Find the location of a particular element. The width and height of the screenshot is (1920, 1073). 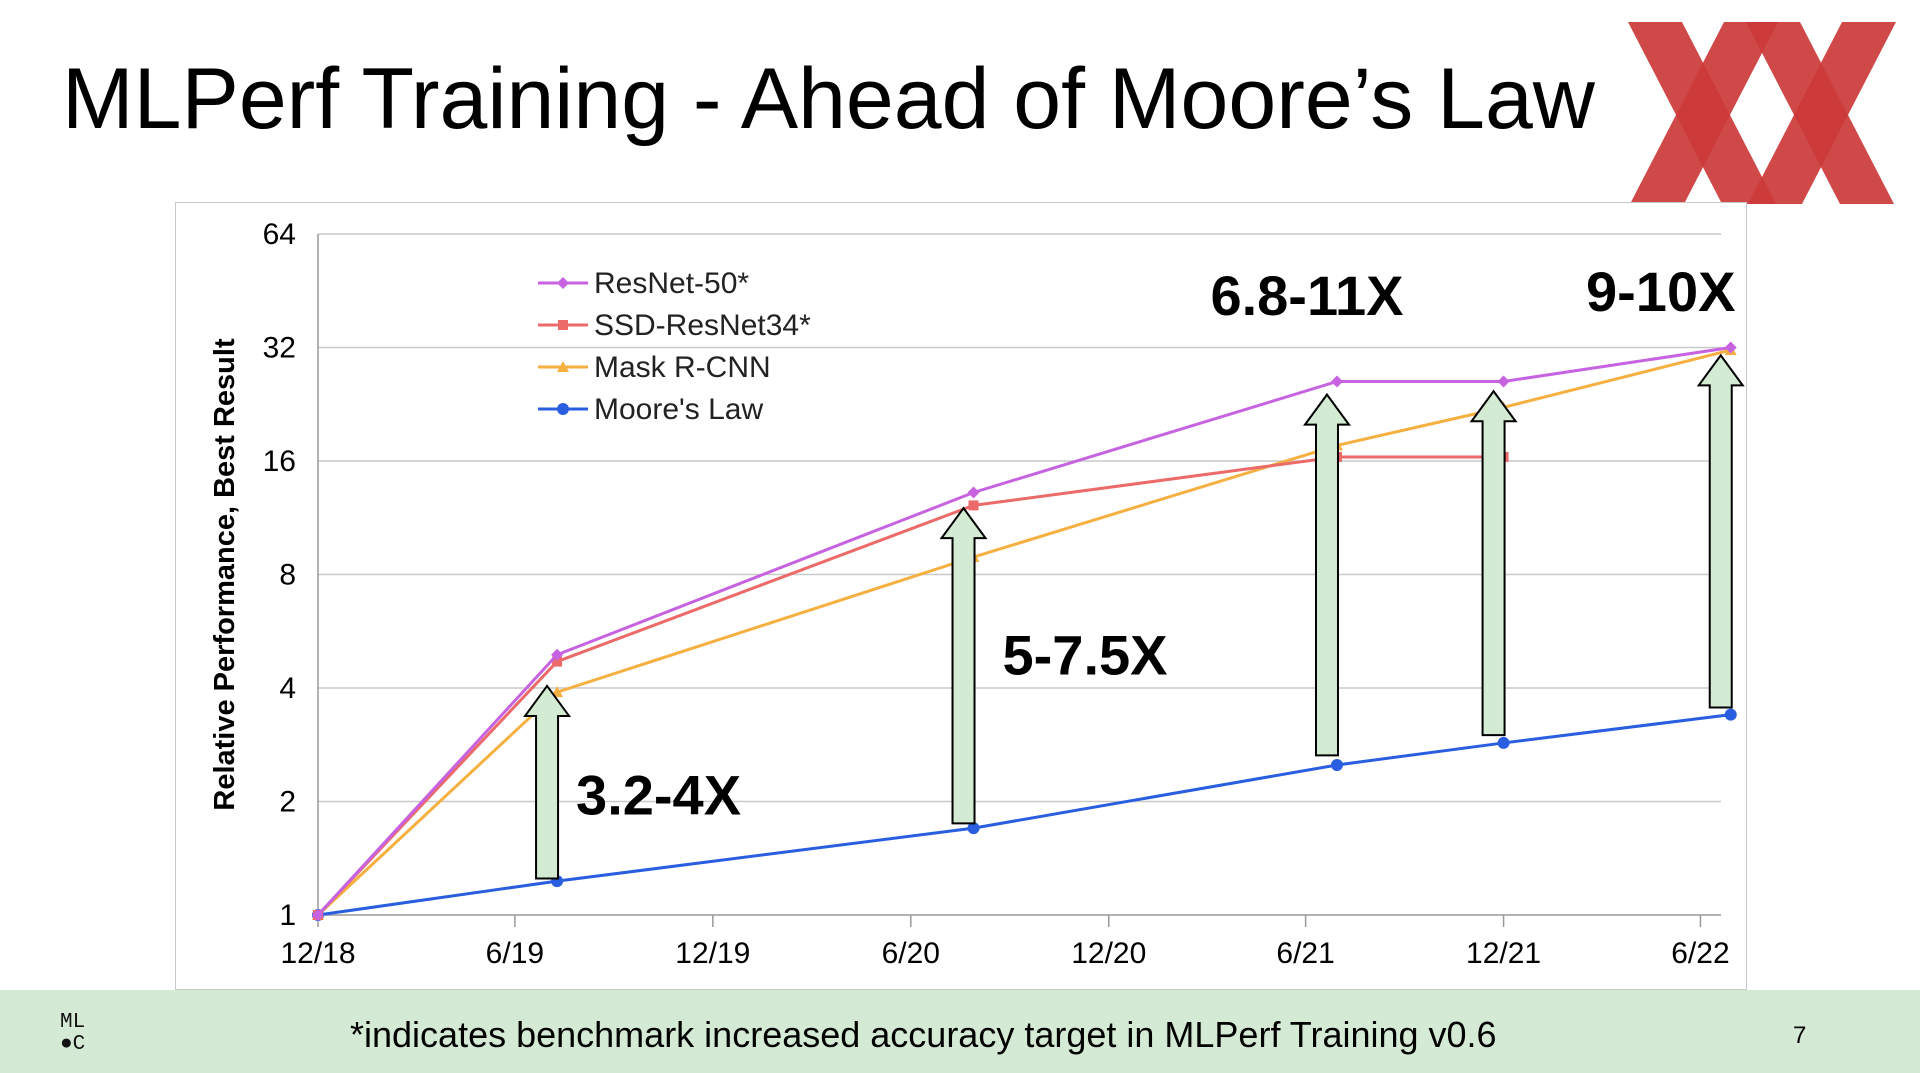

legend-label: SSD-ResNet34* is located at coordinates (702, 325).